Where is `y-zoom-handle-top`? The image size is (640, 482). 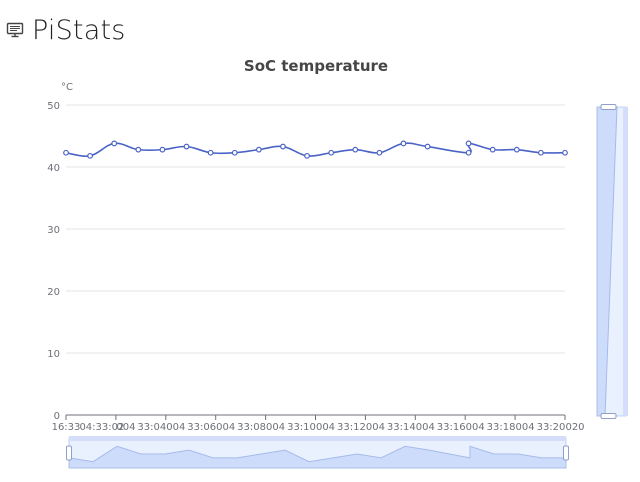
y-zoom-handle-top is located at coordinates (608, 107).